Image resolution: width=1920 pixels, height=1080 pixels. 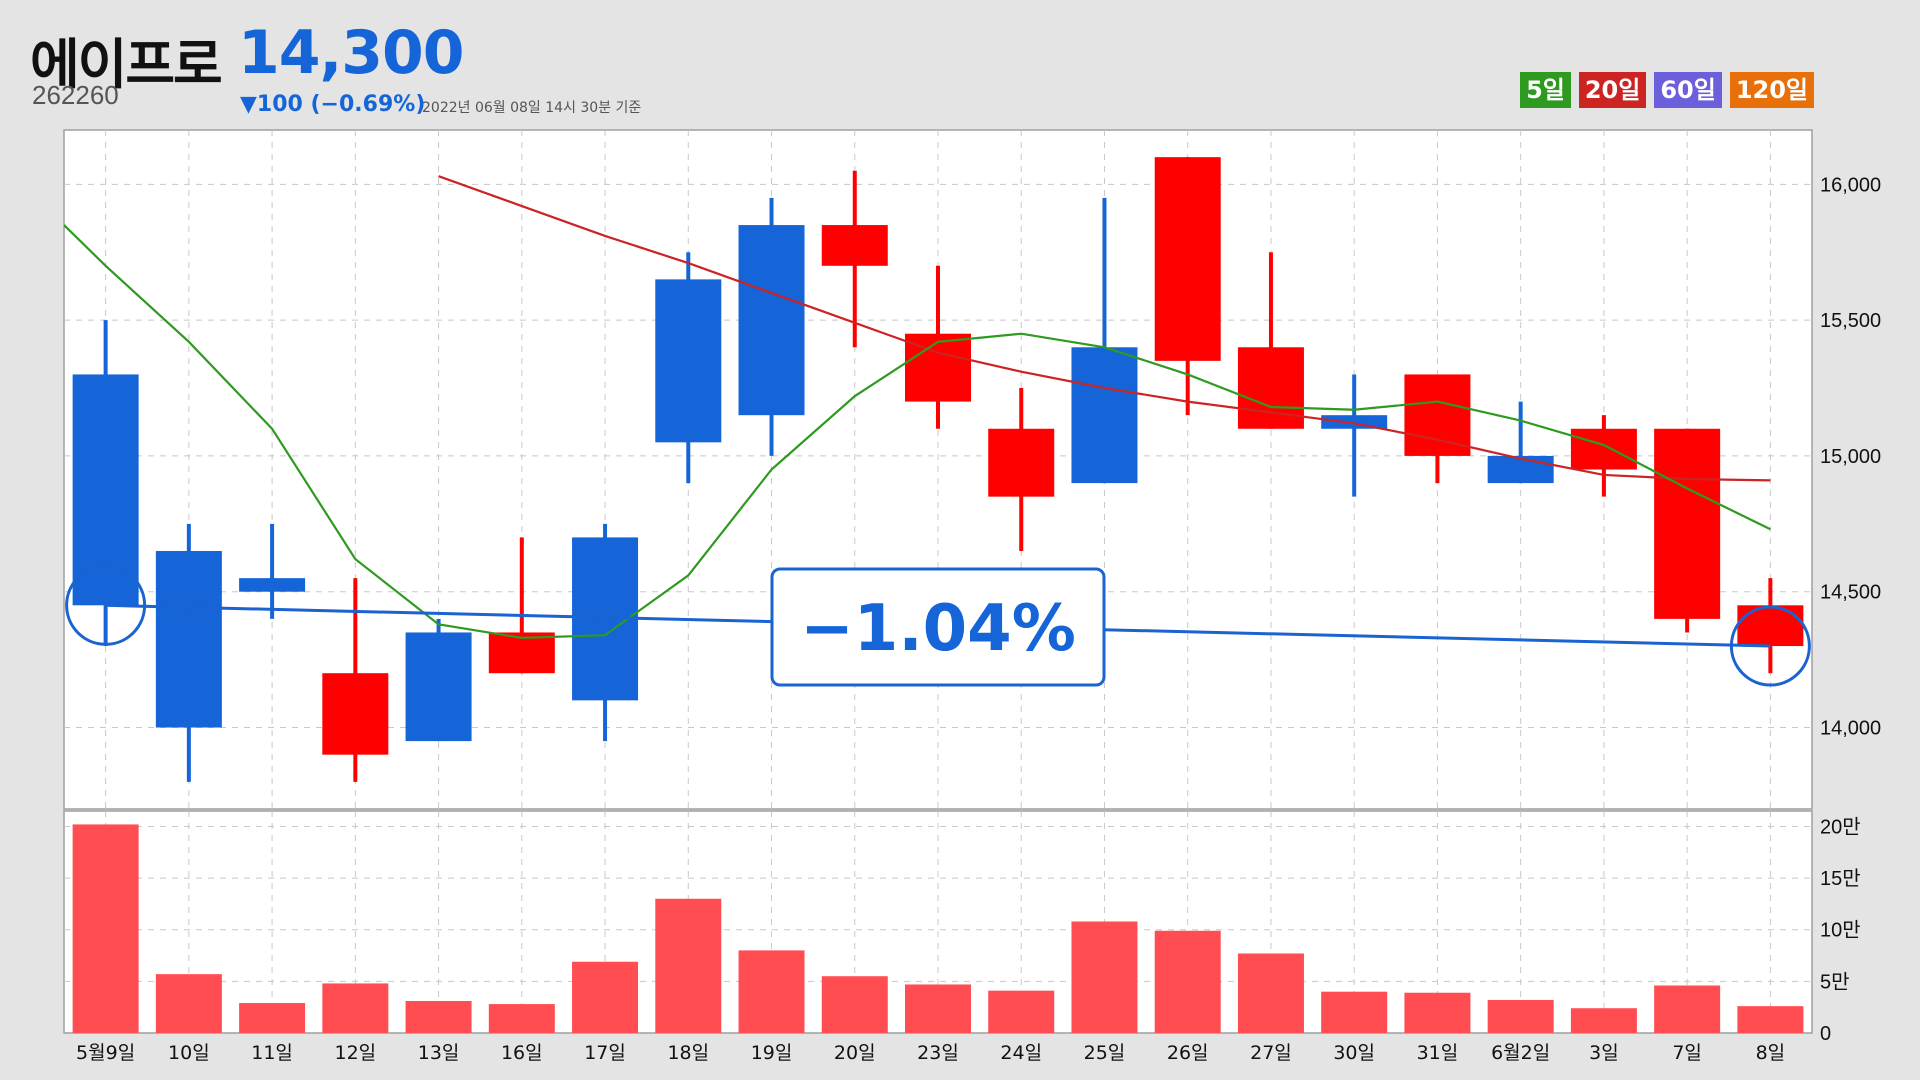 I want to click on price-tick-label: 15,000, so click(x=1850, y=457).